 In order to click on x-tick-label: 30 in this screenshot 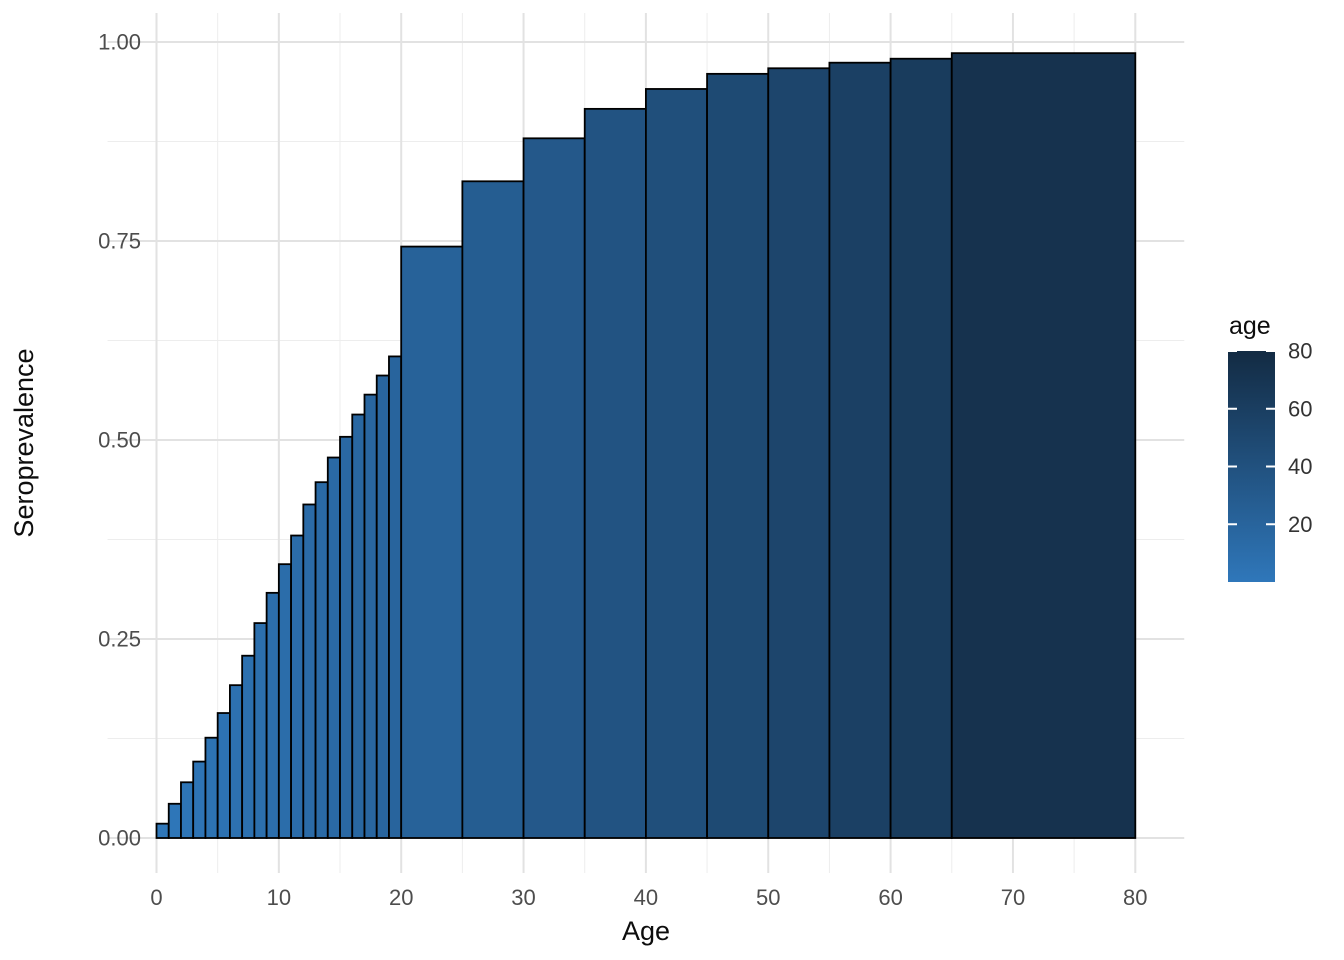, I will do `click(523, 897)`.